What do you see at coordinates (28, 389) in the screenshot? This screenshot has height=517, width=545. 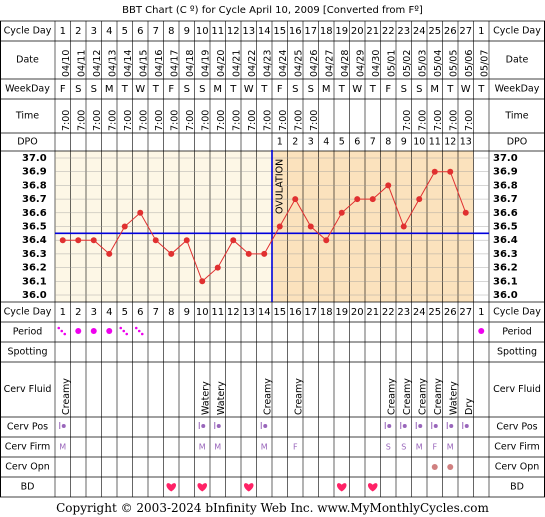 I see `row-label-cerv-fluid: Cerv Fluid` at bounding box center [28, 389].